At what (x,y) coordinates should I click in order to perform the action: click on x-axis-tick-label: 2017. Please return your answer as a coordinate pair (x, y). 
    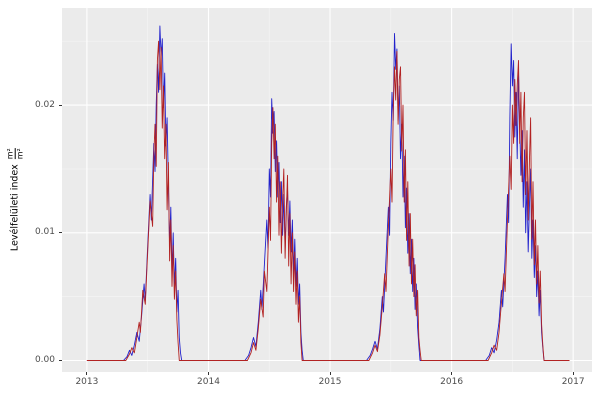
    Looking at the image, I should click on (573, 382).